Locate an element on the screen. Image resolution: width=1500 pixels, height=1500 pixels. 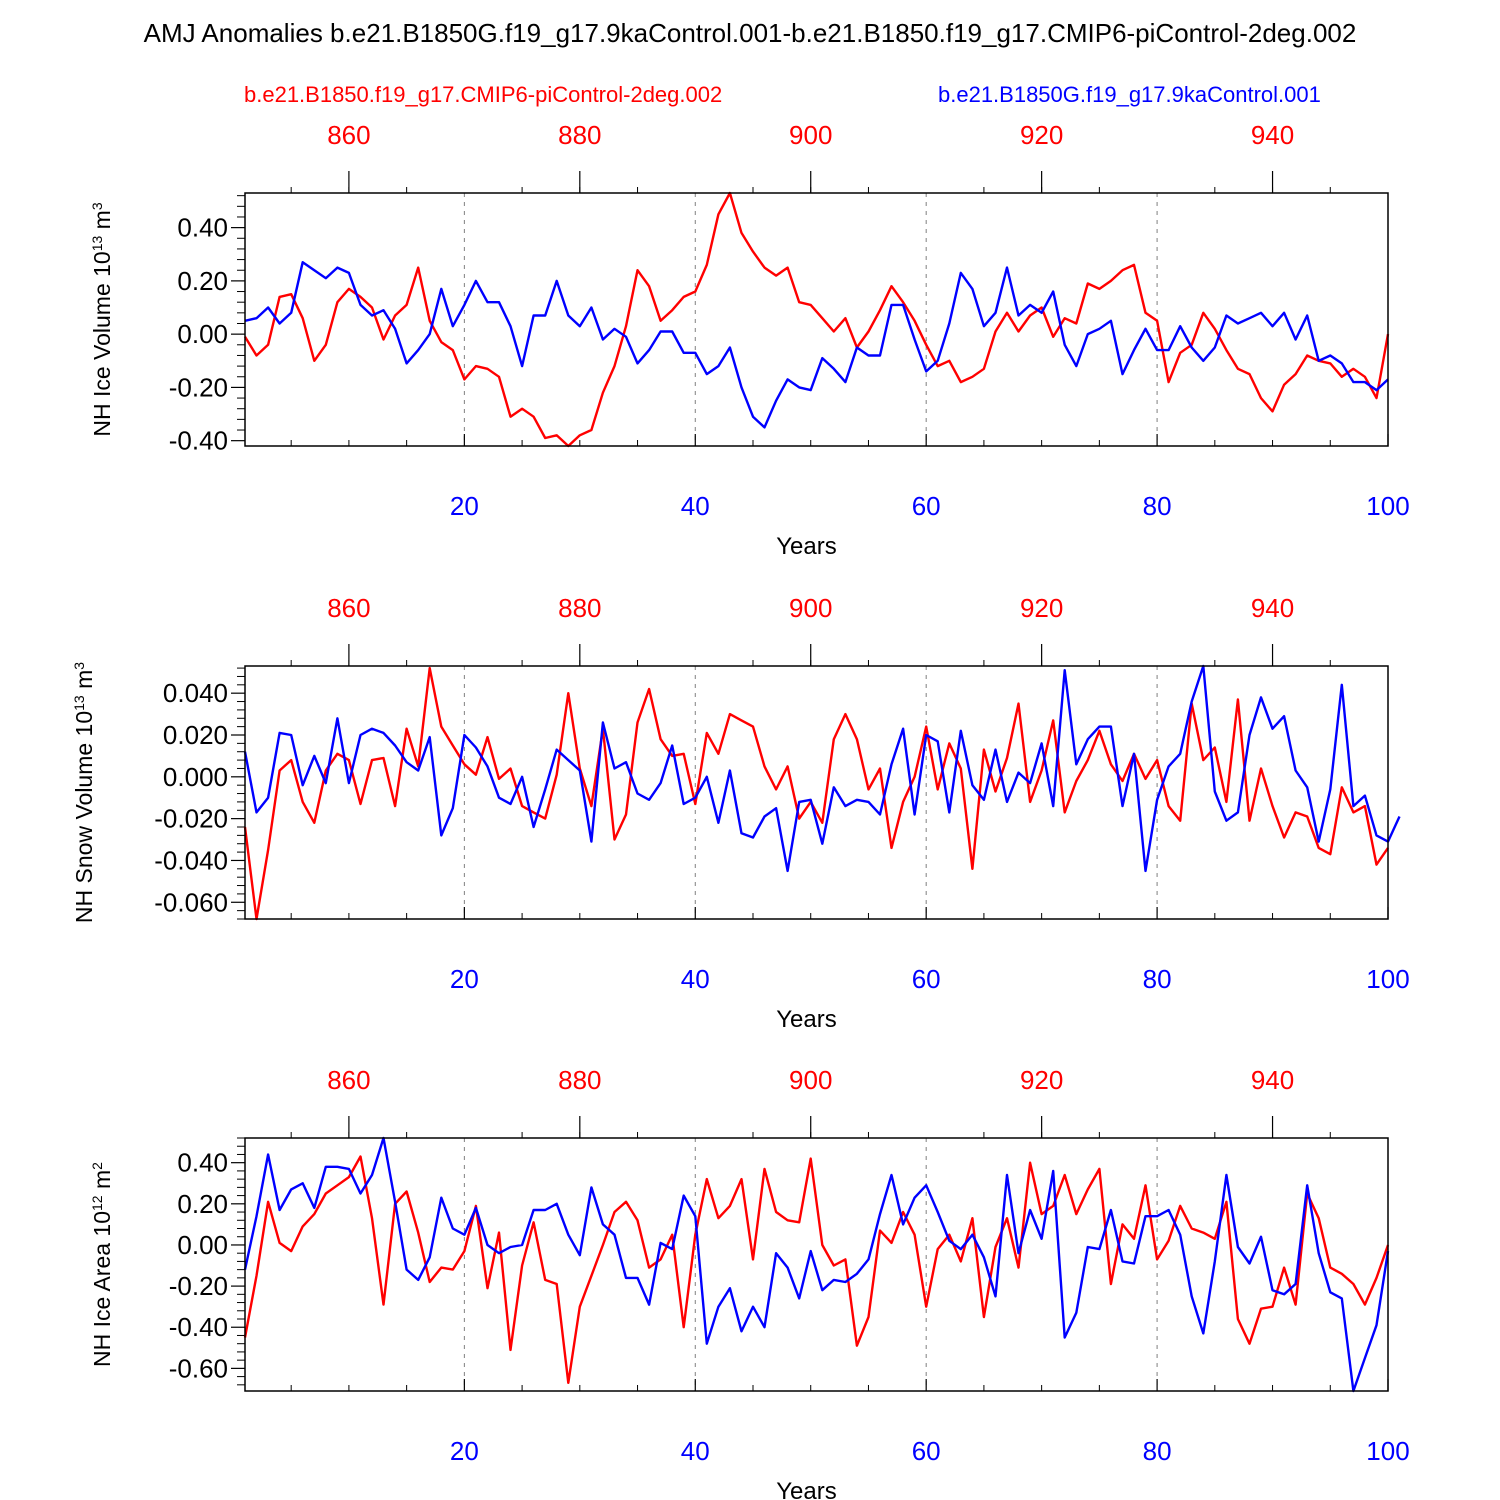
y-tick-label: -0.040 is located at coordinates (191, 860).